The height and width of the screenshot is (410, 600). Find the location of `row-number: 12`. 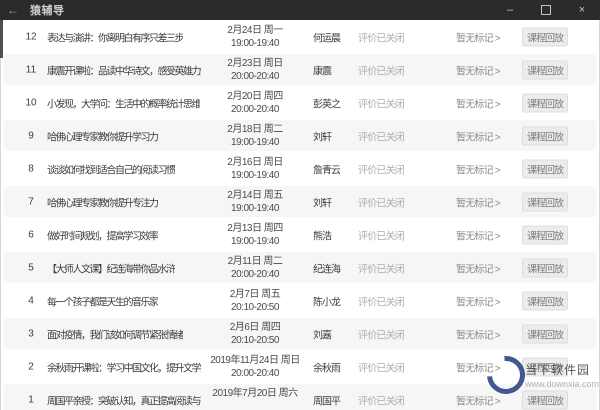

row-number: 12 is located at coordinates (31, 36).